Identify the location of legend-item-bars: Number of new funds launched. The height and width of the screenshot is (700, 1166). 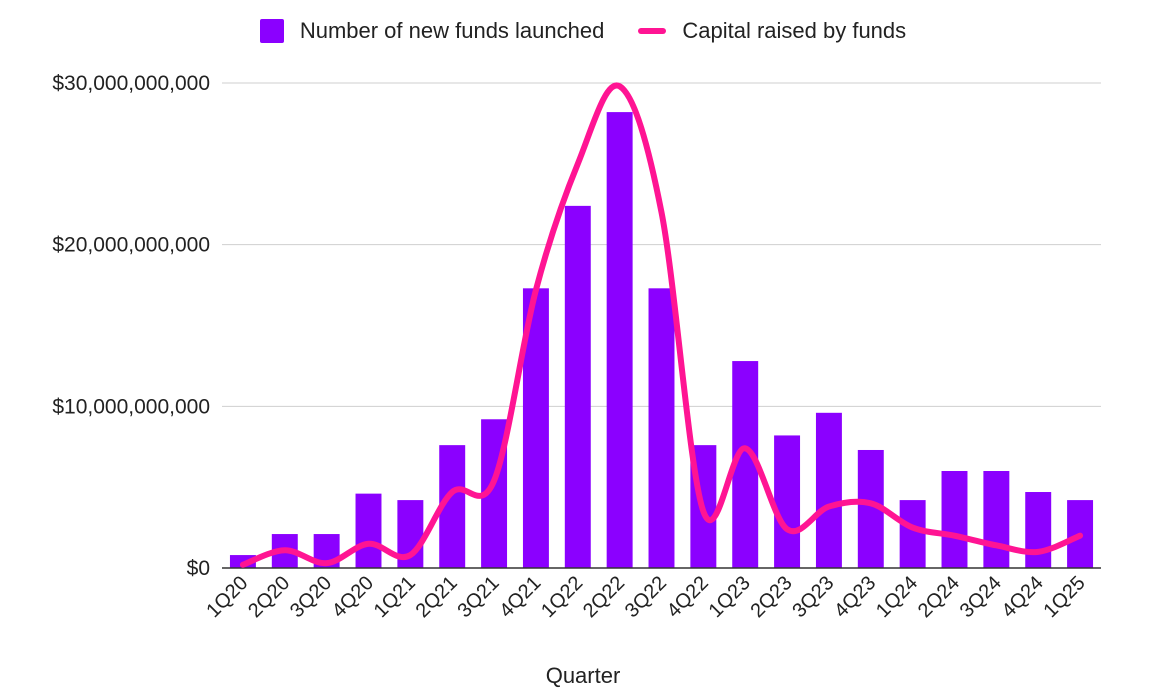
(432, 31).